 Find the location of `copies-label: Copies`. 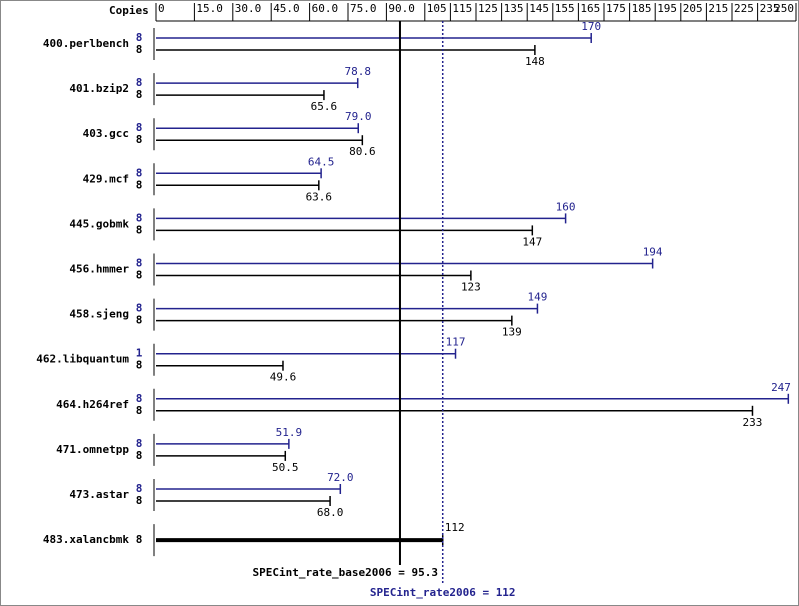

copies-label: Copies is located at coordinates (129, 10).